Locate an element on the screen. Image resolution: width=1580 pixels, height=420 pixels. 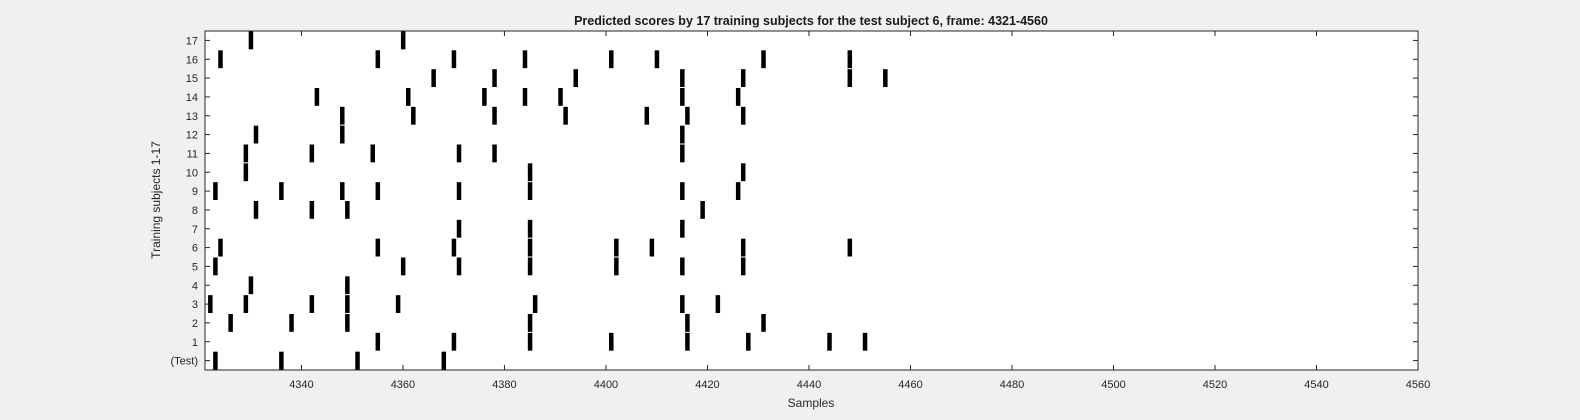
x-tick-label: 4520 is located at coordinates (1215, 385).